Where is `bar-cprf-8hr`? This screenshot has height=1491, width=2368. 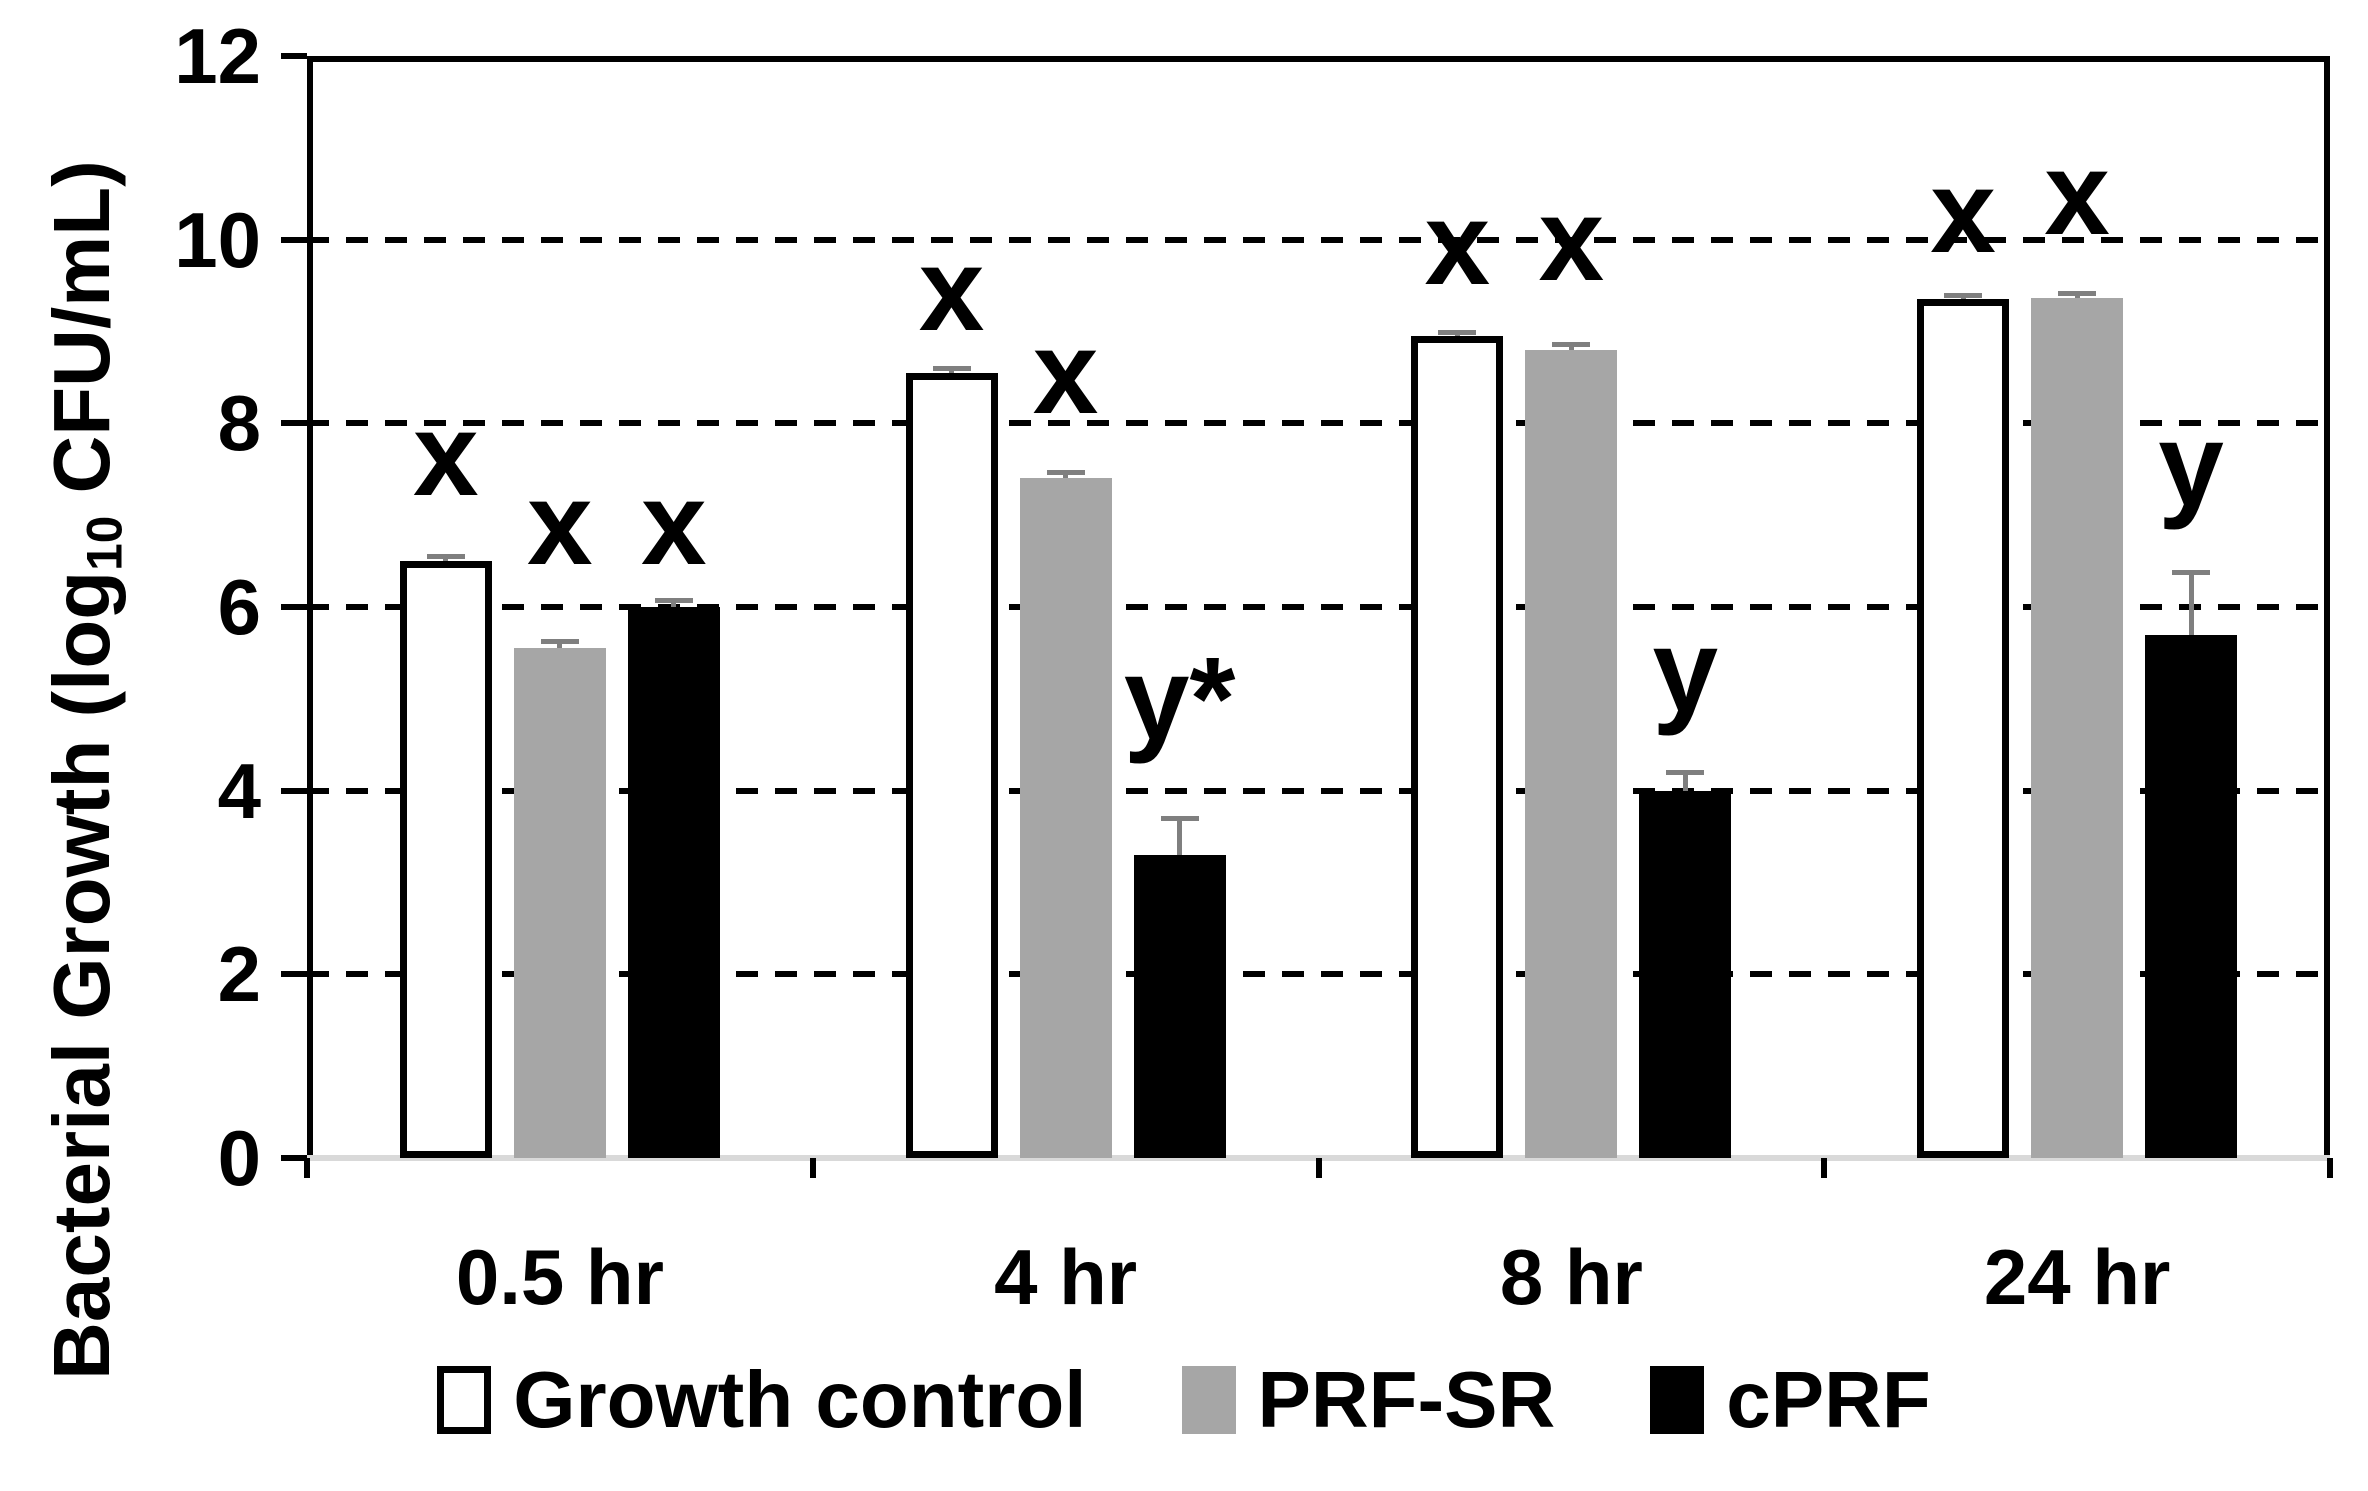 bar-cprf-8hr is located at coordinates (1685, 974).